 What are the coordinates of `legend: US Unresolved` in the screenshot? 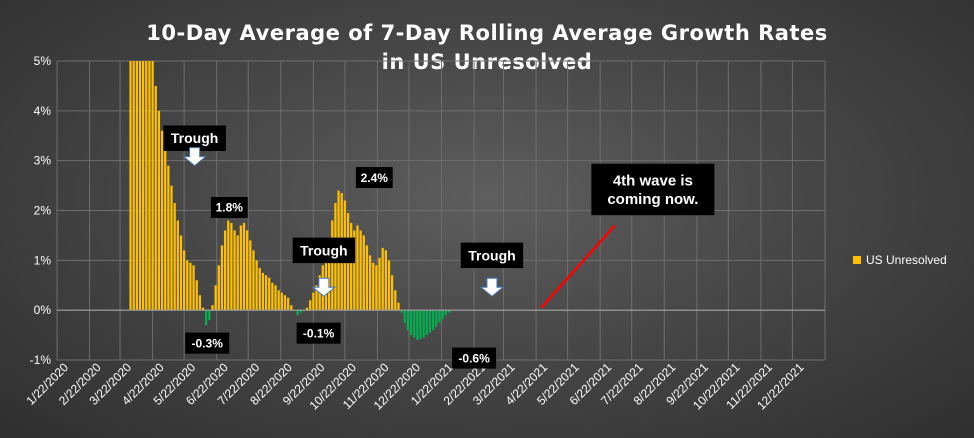 It's located at (900, 260).